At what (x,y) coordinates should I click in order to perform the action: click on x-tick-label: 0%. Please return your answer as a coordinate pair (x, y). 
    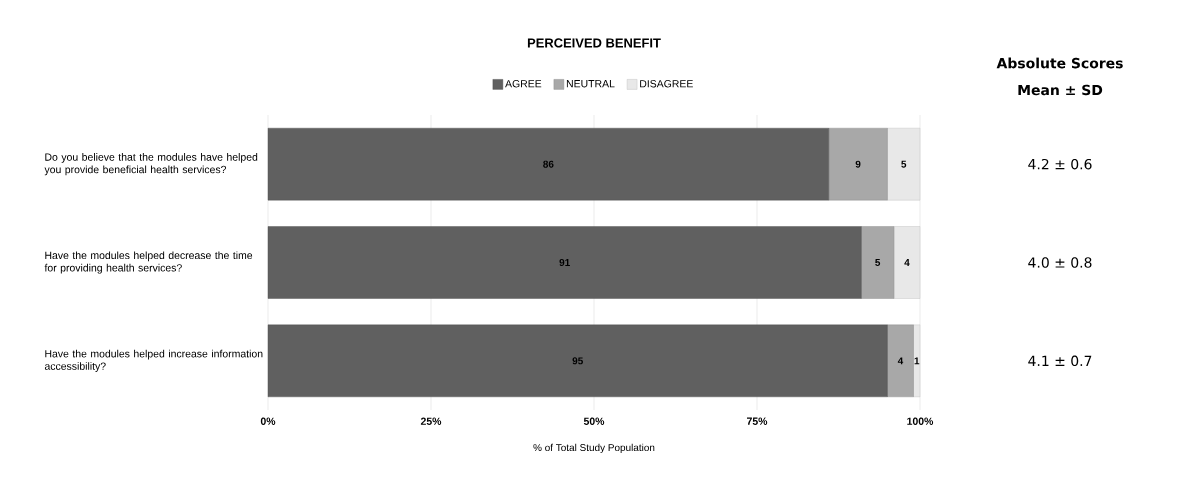
    Looking at the image, I should click on (268, 421).